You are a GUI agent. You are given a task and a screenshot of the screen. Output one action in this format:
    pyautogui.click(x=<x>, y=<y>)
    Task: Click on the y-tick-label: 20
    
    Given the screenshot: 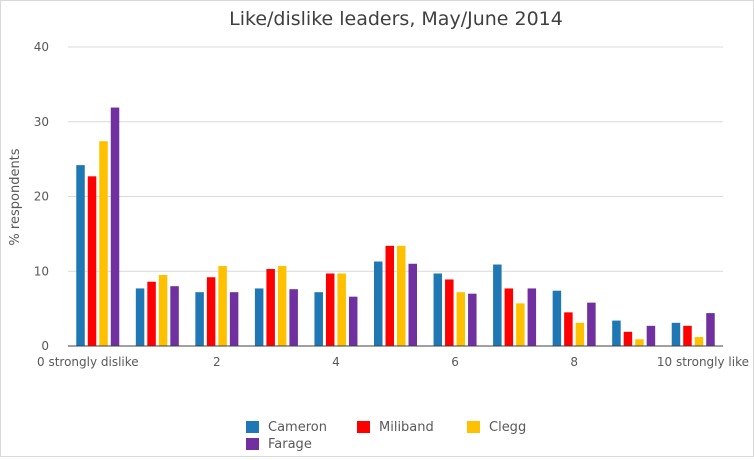 What is the action you would take?
    pyautogui.click(x=41, y=197)
    